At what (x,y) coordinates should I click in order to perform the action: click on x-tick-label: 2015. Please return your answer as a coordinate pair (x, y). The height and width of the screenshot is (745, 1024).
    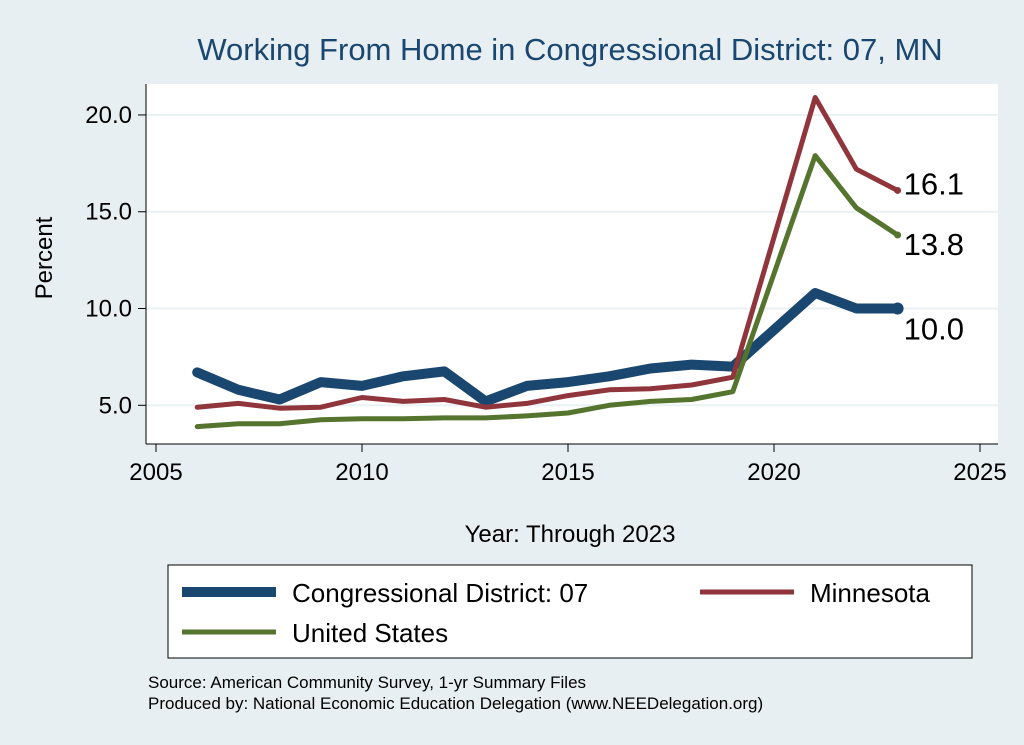
    Looking at the image, I should click on (567, 472).